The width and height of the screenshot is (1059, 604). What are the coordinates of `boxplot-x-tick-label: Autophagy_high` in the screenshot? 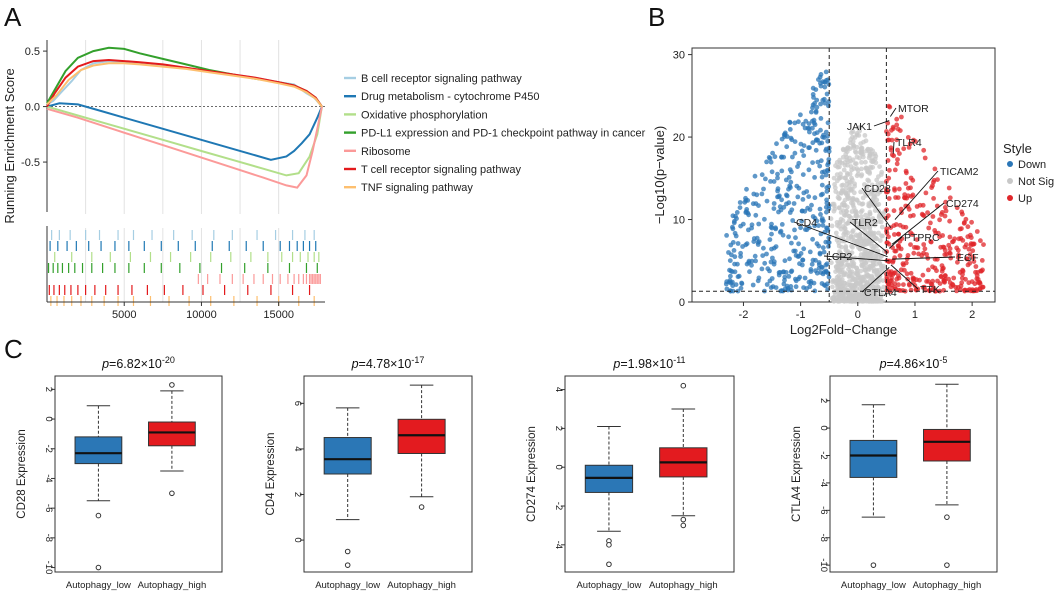 It's located at (172, 585).